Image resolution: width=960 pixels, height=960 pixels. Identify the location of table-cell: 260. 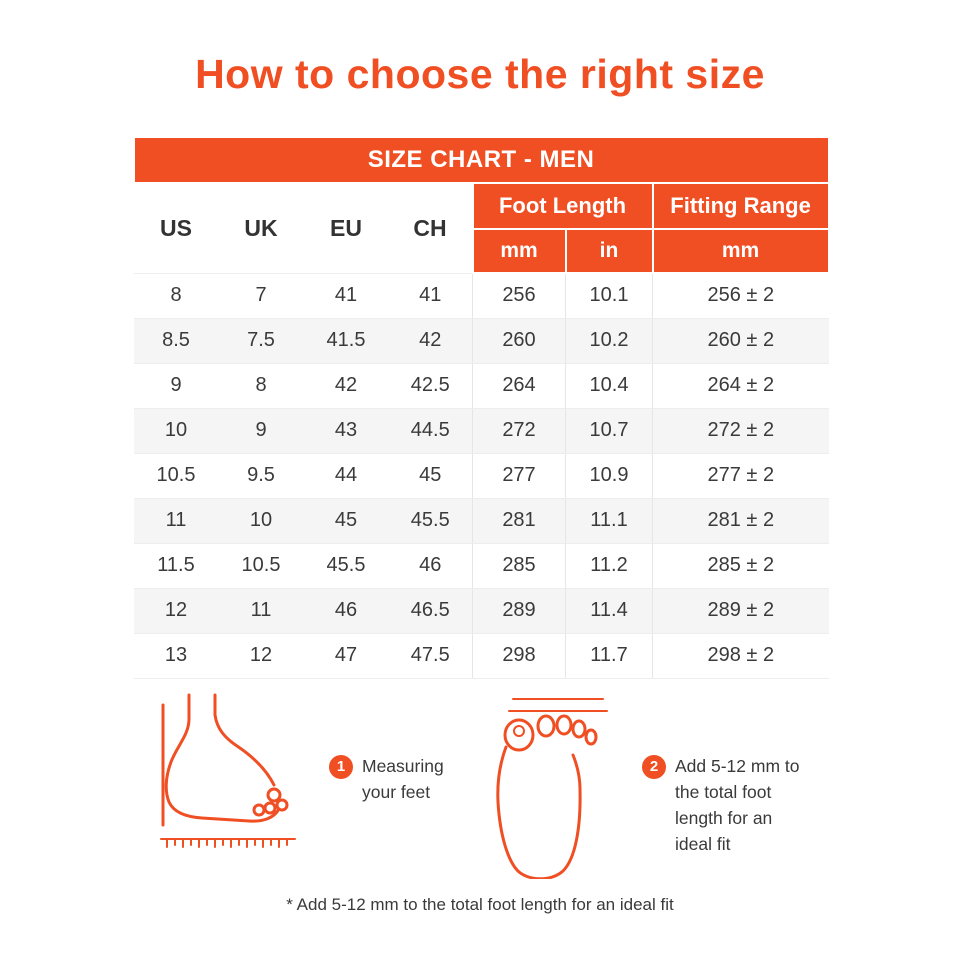
(519, 341).